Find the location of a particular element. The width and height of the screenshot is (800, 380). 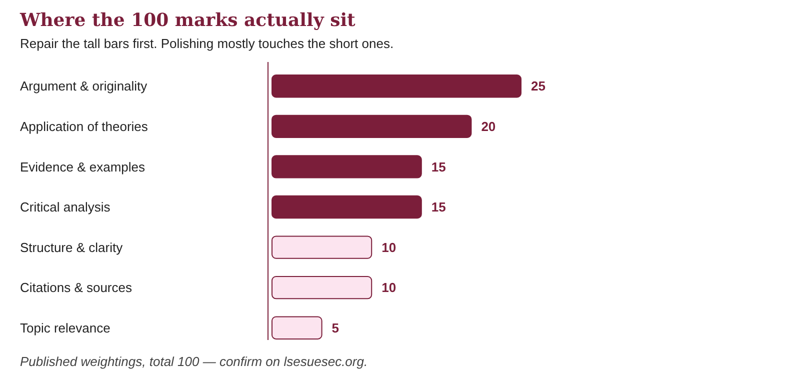

y-tick-label: Application of theories is located at coordinates (84, 126).